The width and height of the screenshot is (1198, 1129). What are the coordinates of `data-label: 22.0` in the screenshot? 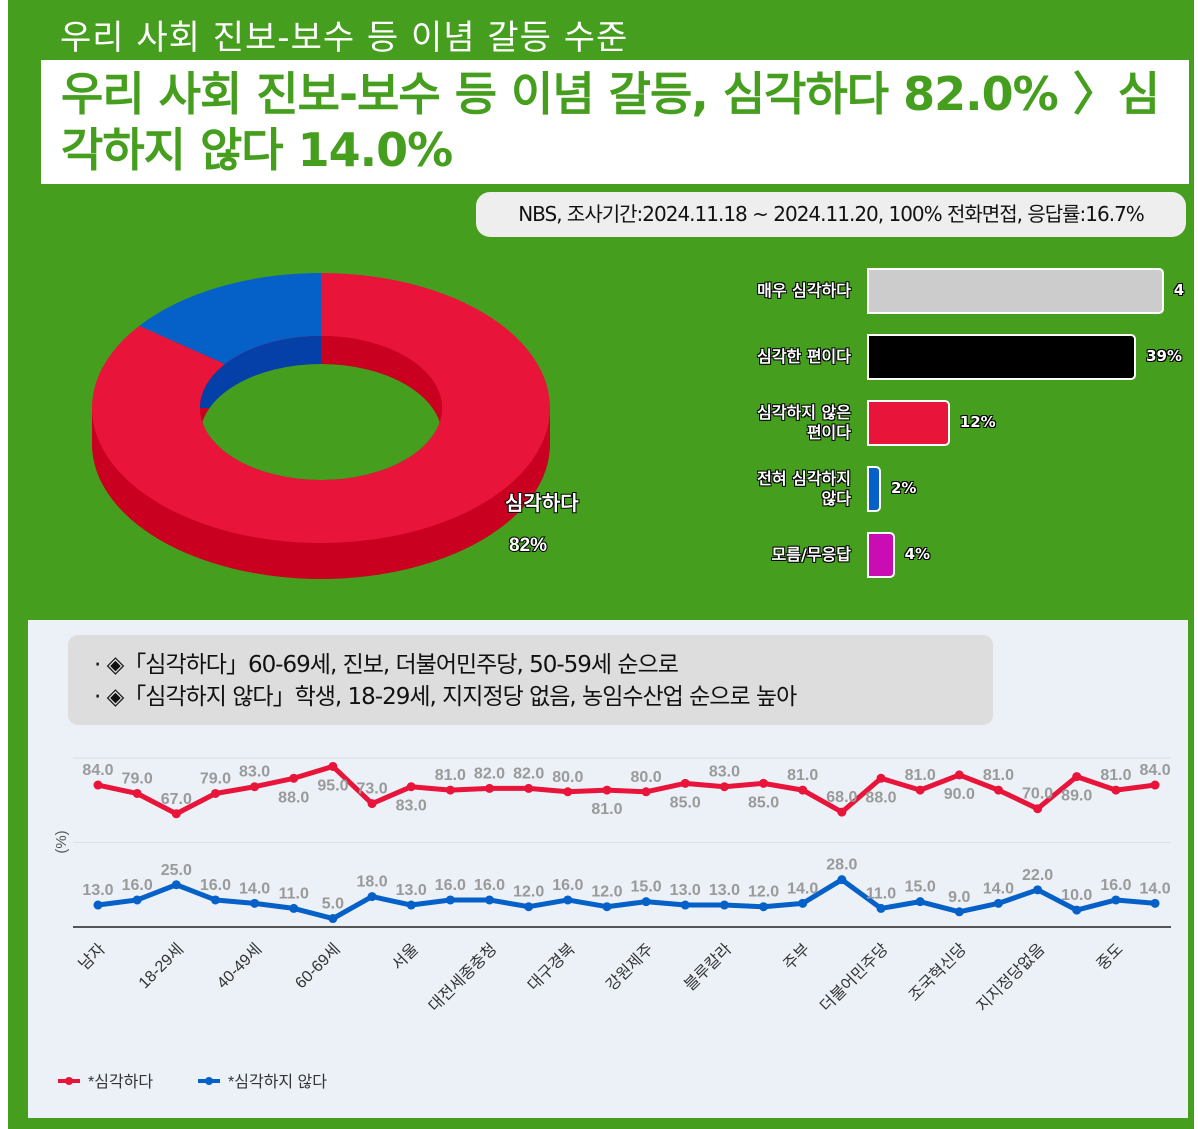 It's located at (1037, 875).